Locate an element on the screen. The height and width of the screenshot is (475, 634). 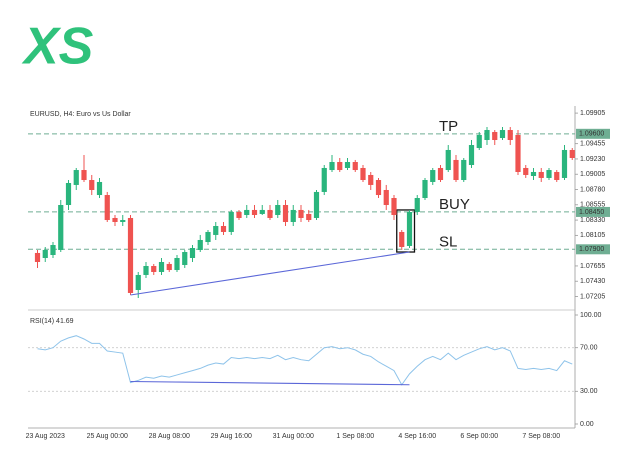
x-tick-label: 31 Aug 00:00 is located at coordinates (293, 436).